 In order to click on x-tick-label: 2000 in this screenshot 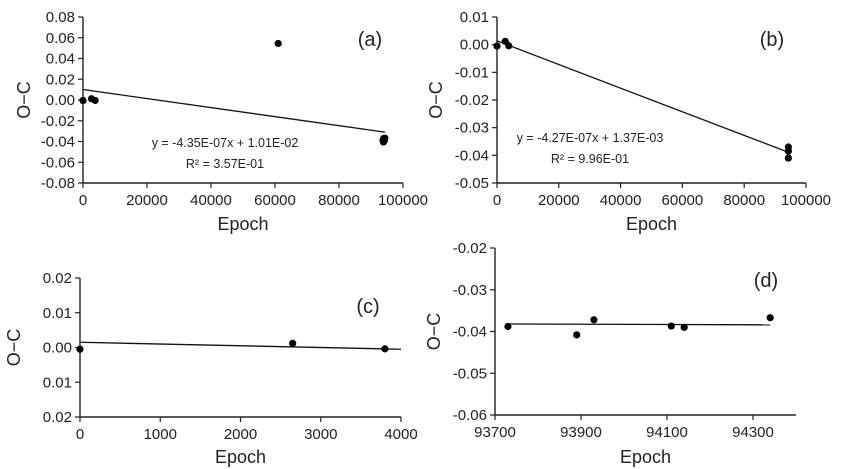, I will do `click(240, 434)`.